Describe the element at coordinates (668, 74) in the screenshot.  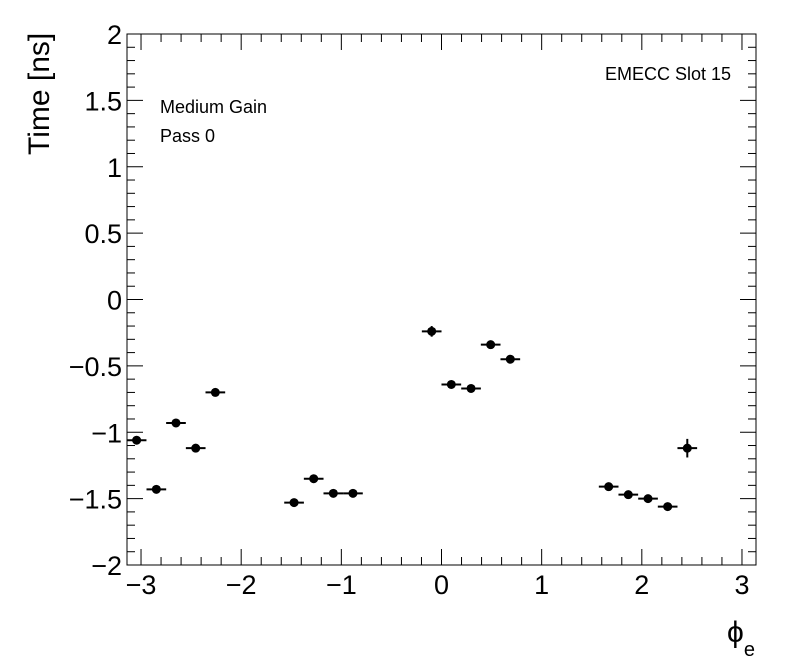
I see `annotation-slot: EMECC Slot 15` at that location.